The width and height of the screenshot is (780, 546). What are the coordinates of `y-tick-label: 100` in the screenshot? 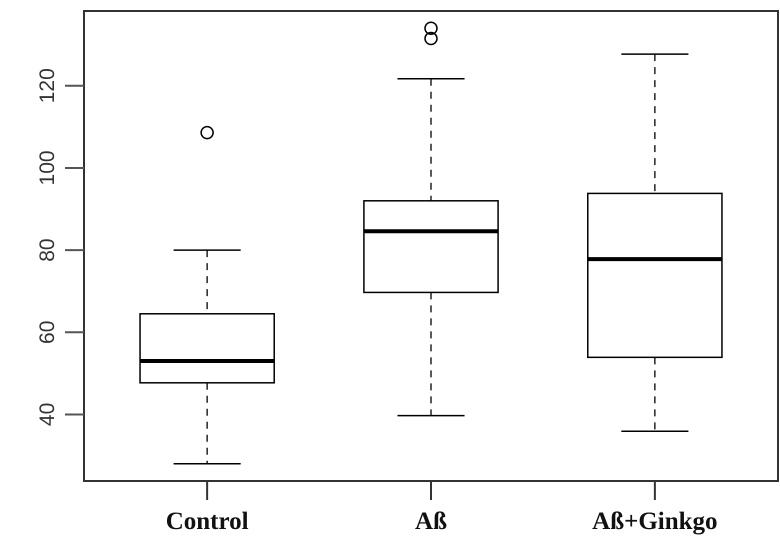 It's located at (47, 168).